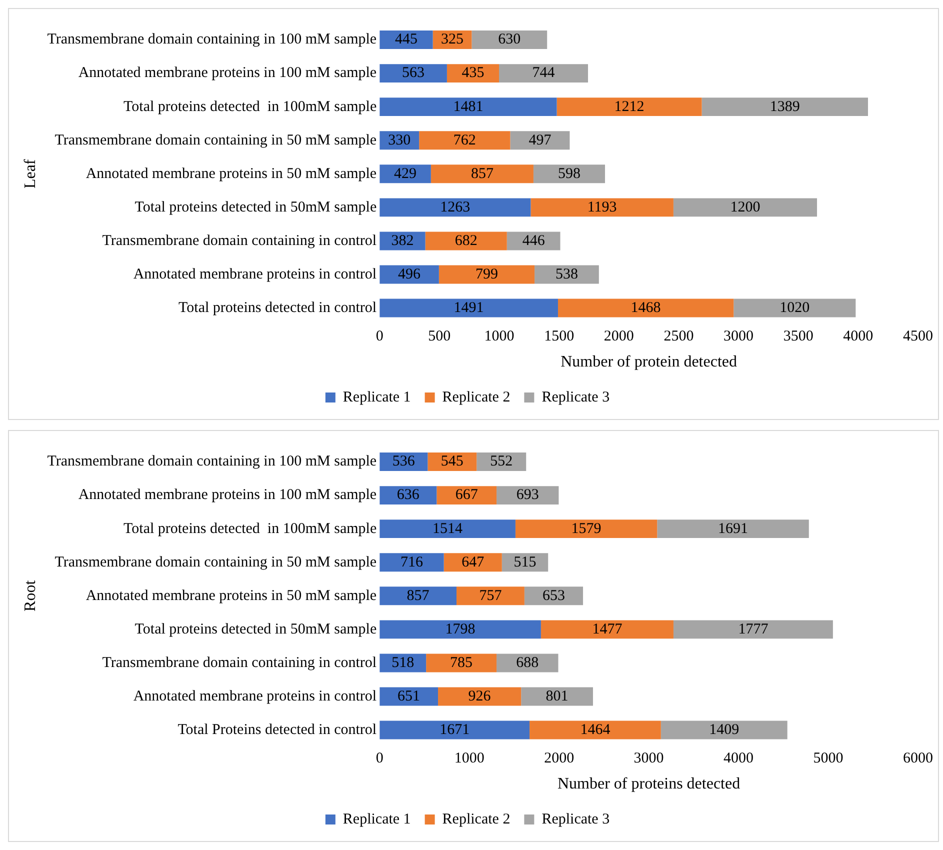  What do you see at coordinates (559, 336) in the screenshot?
I see `x-tick-label: 1500` at bounding box center [559, 336].